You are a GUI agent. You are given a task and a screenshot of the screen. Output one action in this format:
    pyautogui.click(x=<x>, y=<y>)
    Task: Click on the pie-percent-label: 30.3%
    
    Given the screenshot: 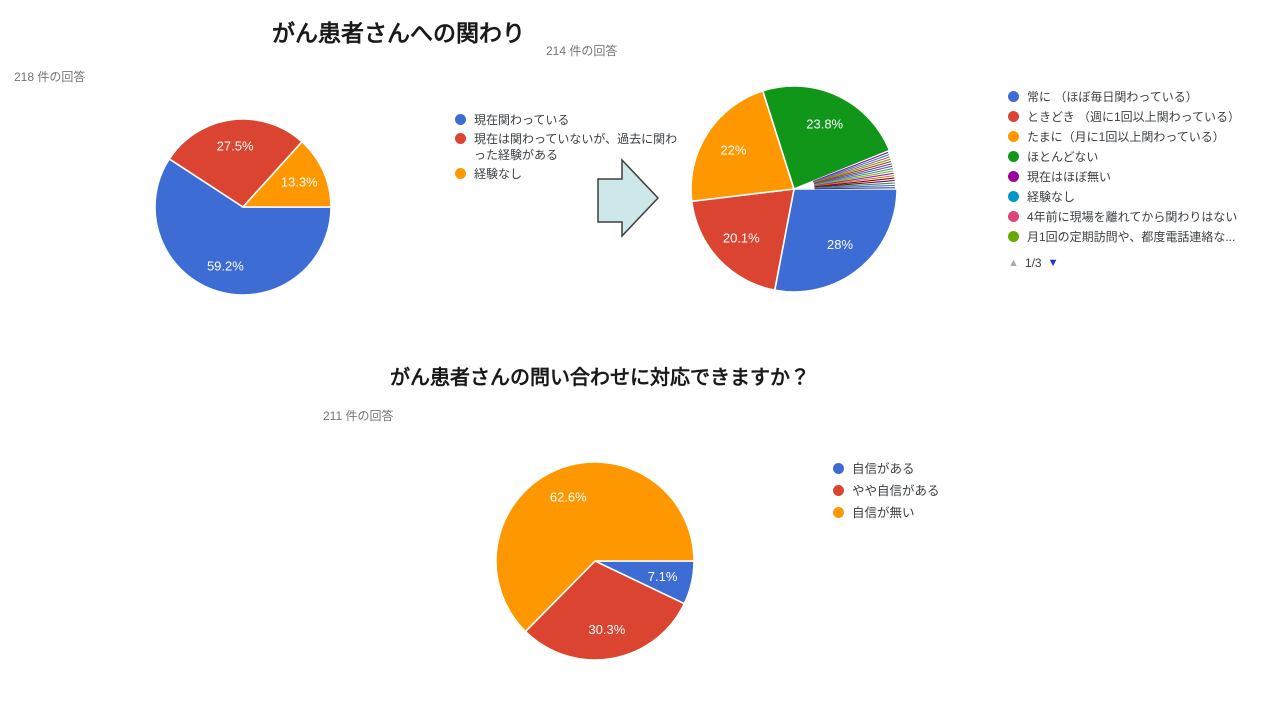 What is the action you would take?
    pyautogui.click(x=606, y=629)
    